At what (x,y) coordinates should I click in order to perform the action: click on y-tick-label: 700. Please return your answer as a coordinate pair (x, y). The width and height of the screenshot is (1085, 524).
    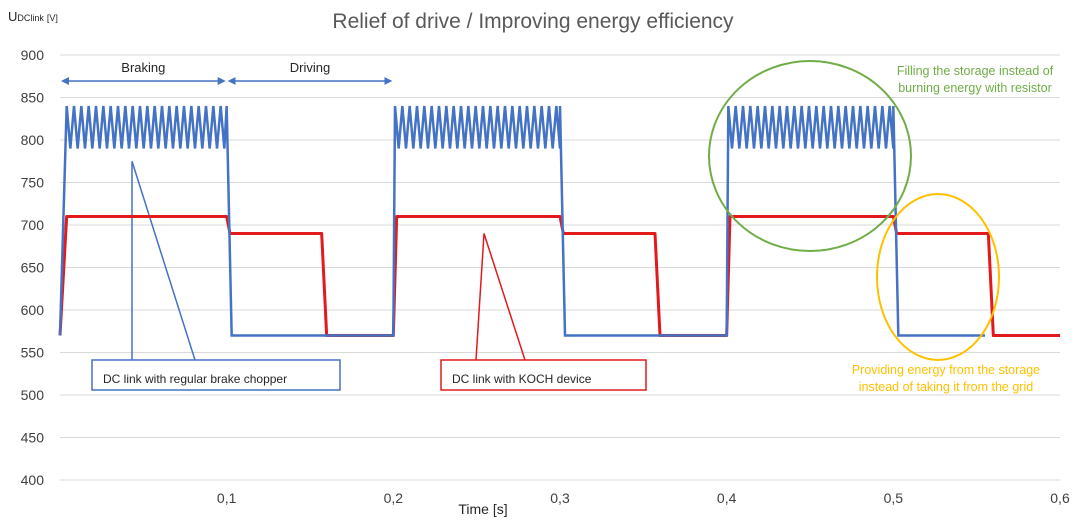
    Looking at the image, I should click on (33, 225).